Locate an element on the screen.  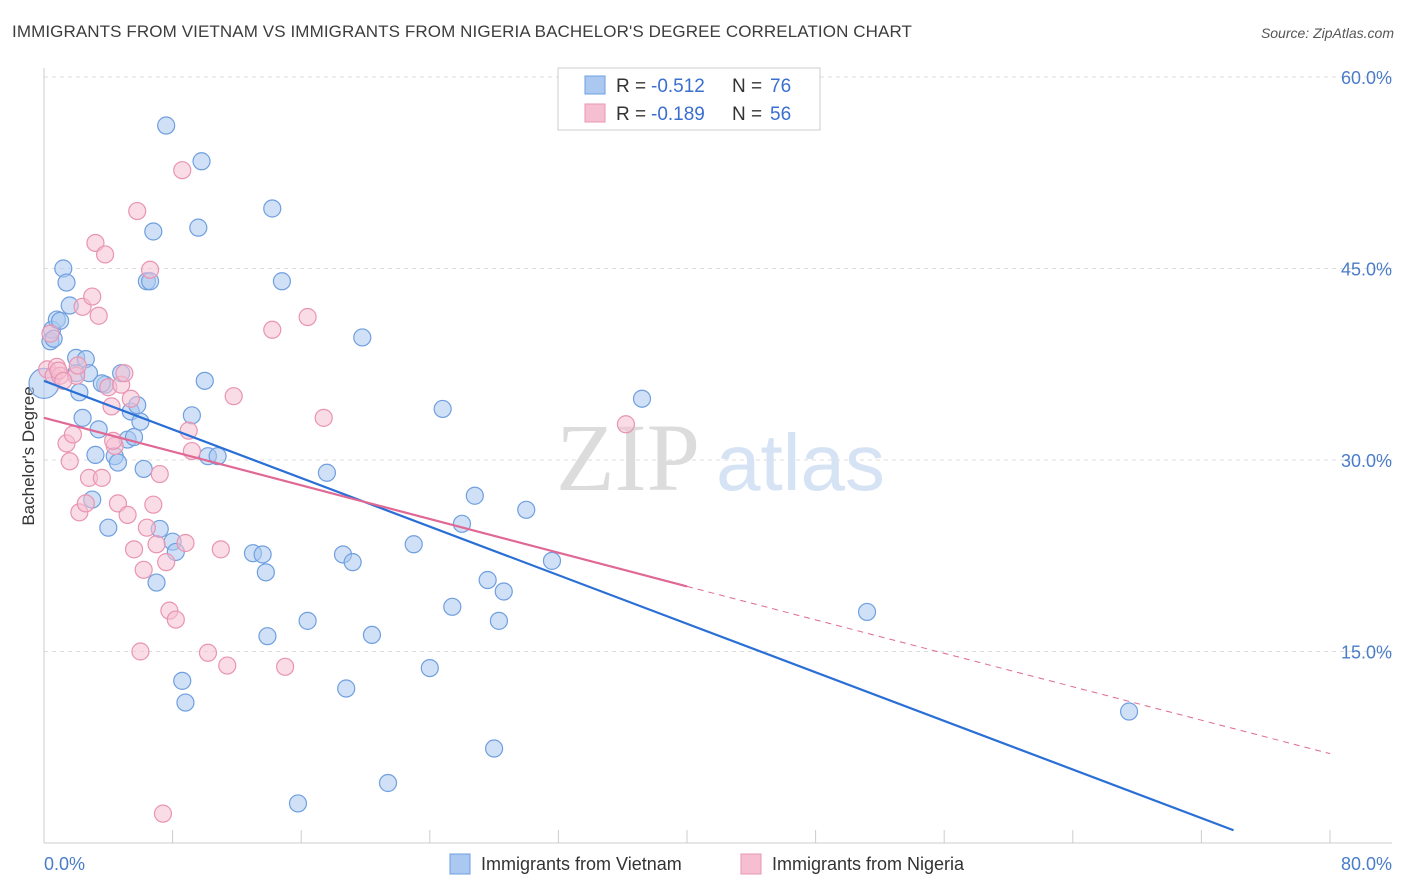
bottom-legend-swatch-nigeria is located at coordinates (751, 864).